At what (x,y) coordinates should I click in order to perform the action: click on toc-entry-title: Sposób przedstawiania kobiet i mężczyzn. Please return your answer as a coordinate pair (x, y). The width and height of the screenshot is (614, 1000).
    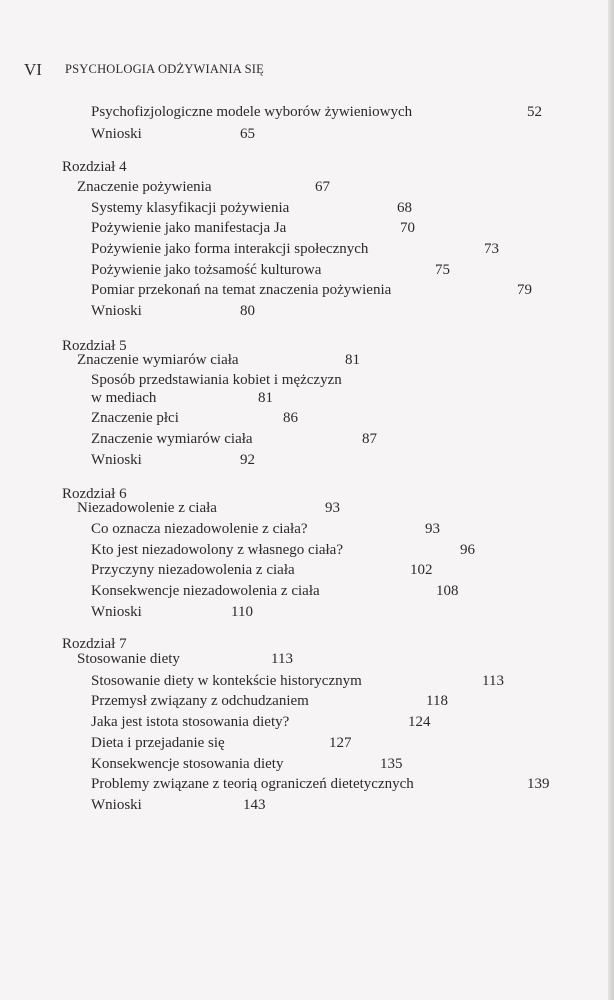
    Looking at the image, I should click on (216, 380).